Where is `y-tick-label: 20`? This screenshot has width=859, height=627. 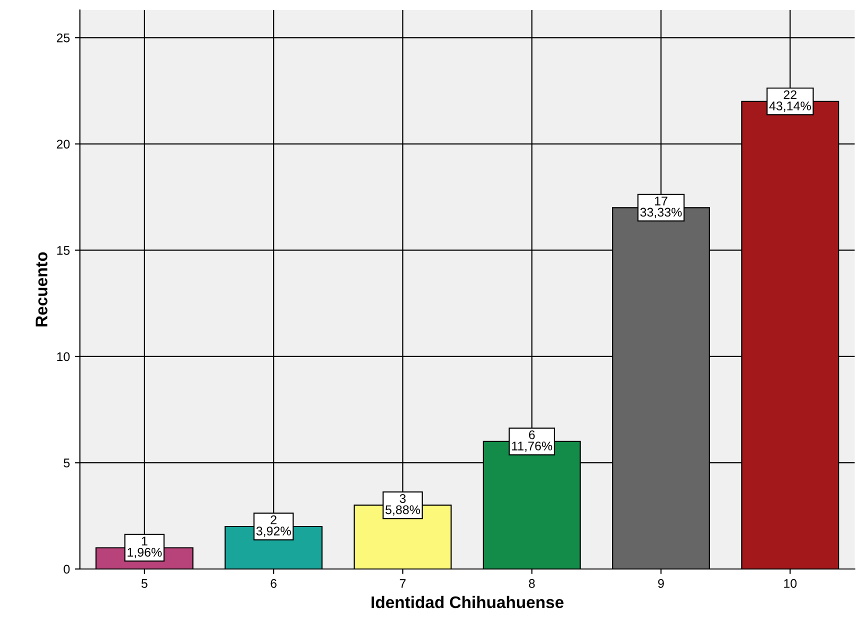
y-tick-label: 20 is located at coordinates (63, 144).